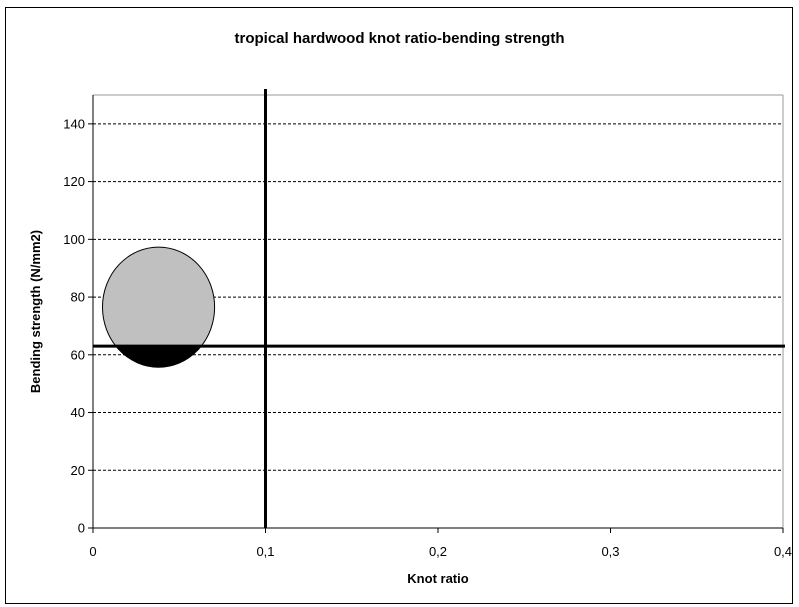 This screenshot has height=607, width=799. Describe the element at coordinates (78, 354) in the screenshot. I see `y-tick-label-60: 60` at that location.